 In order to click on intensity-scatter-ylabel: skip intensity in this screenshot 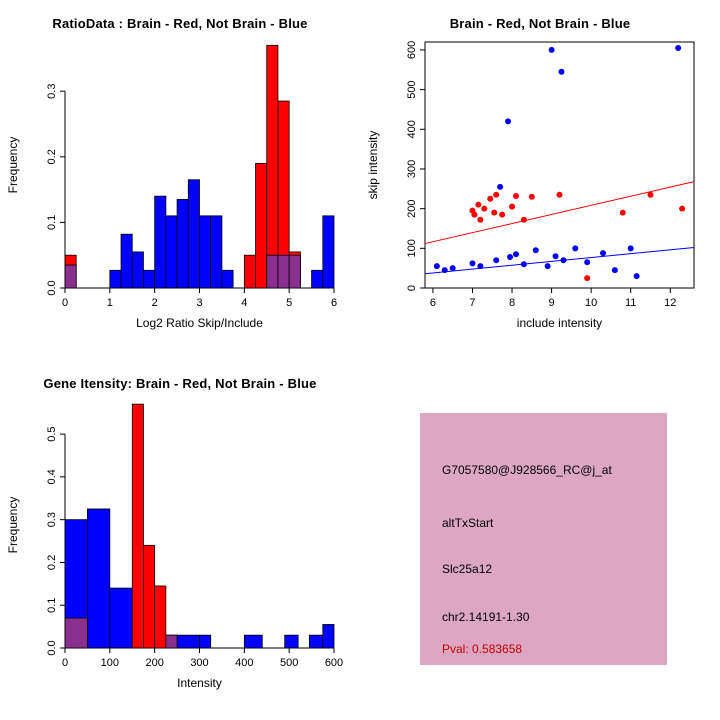, I will do `click(373, 165)`.